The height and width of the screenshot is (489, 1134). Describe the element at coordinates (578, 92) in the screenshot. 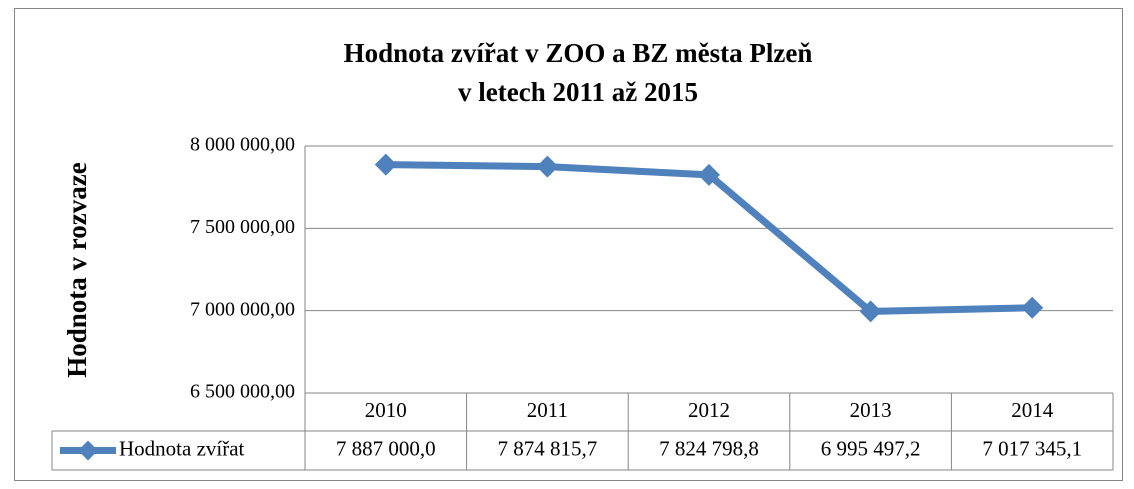

I see `chart-title: v letech 2011 až 2015` at that location.